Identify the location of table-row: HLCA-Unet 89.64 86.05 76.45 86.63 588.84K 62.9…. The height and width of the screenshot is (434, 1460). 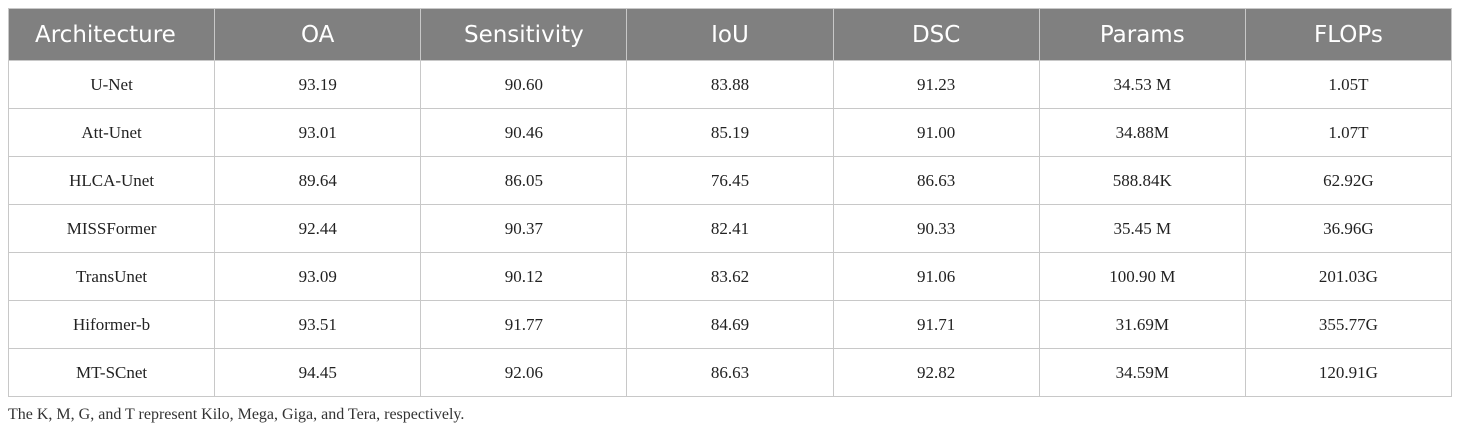
(730, 180).